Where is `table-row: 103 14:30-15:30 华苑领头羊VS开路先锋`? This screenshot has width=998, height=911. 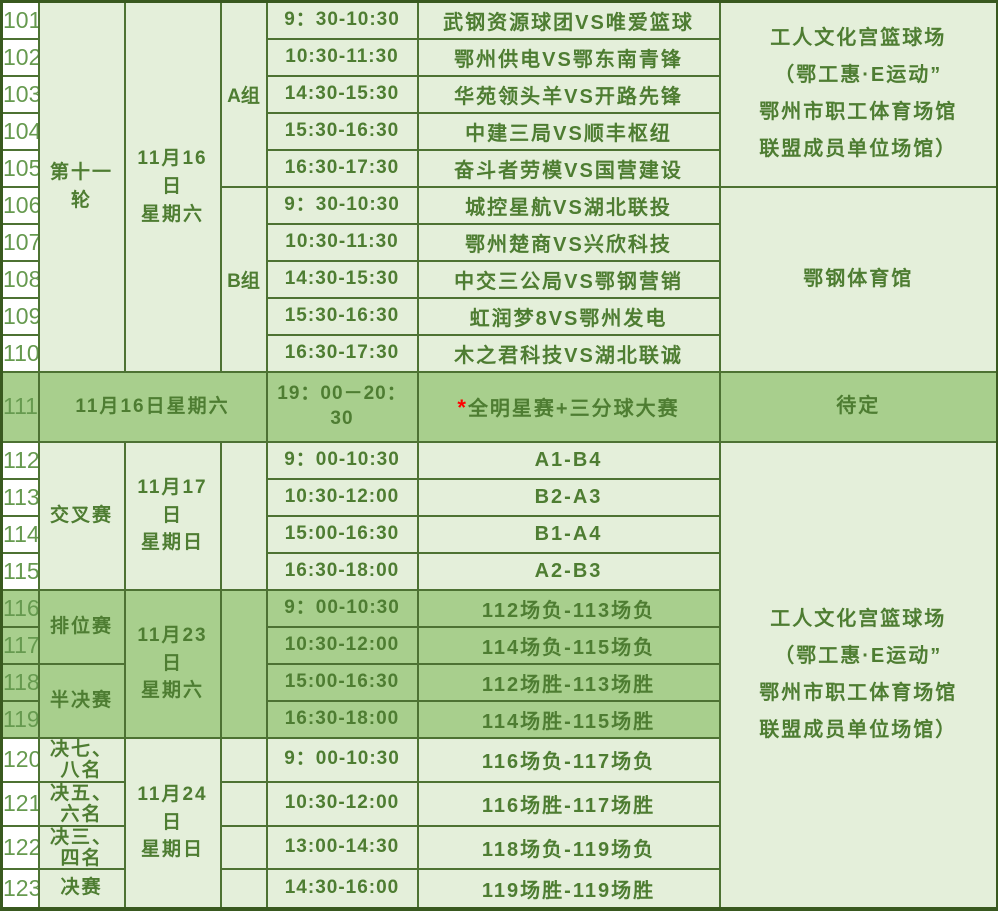 table-row: 103 14:30-15:30 华苑领头羊VS开路先锋 is located at coordinates (499, 94).